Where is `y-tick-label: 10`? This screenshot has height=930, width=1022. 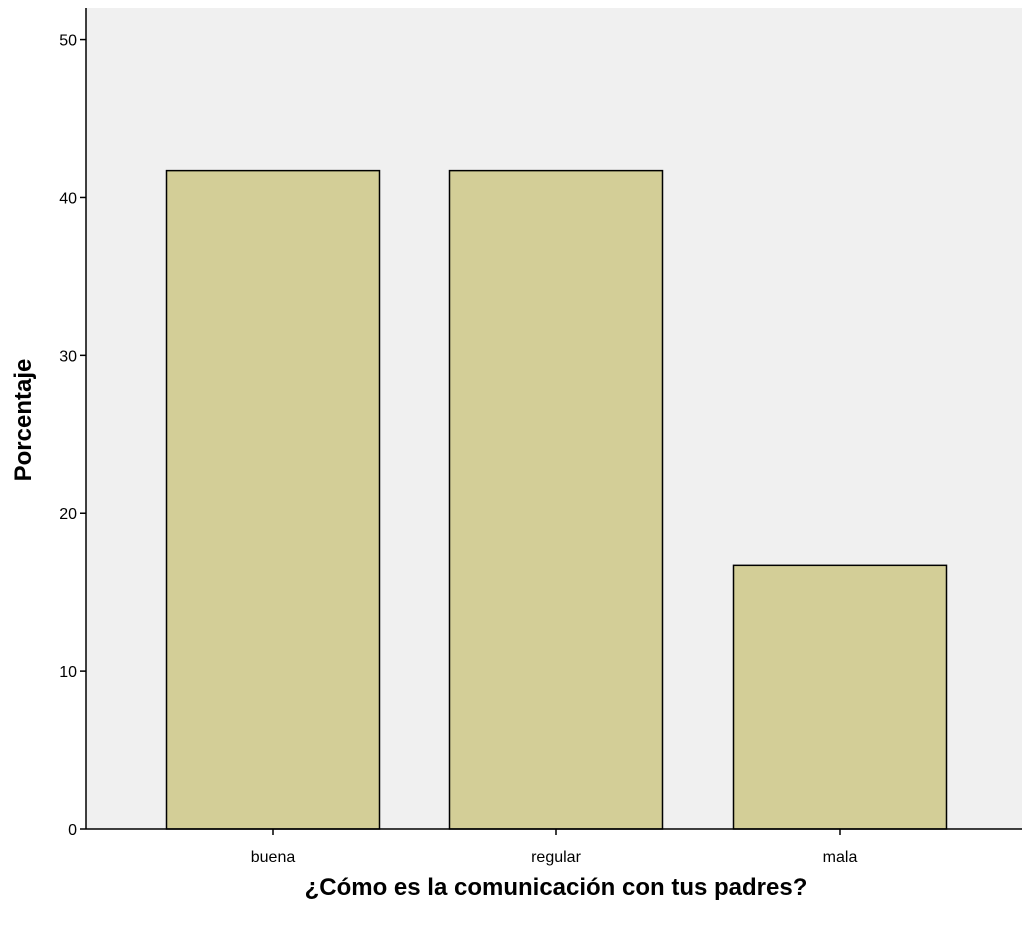
y-tick-label: 10 is located at coordinates (68, 672).